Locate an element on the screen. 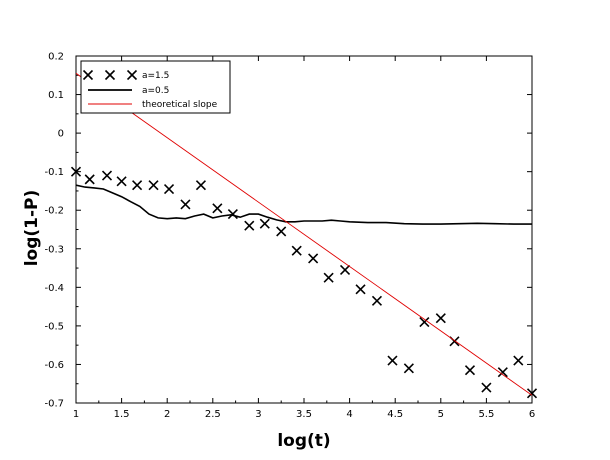 The width and height of the screenshot is (610, 460). y-tick-label: -0.3 is located at coordinates (54, 249).